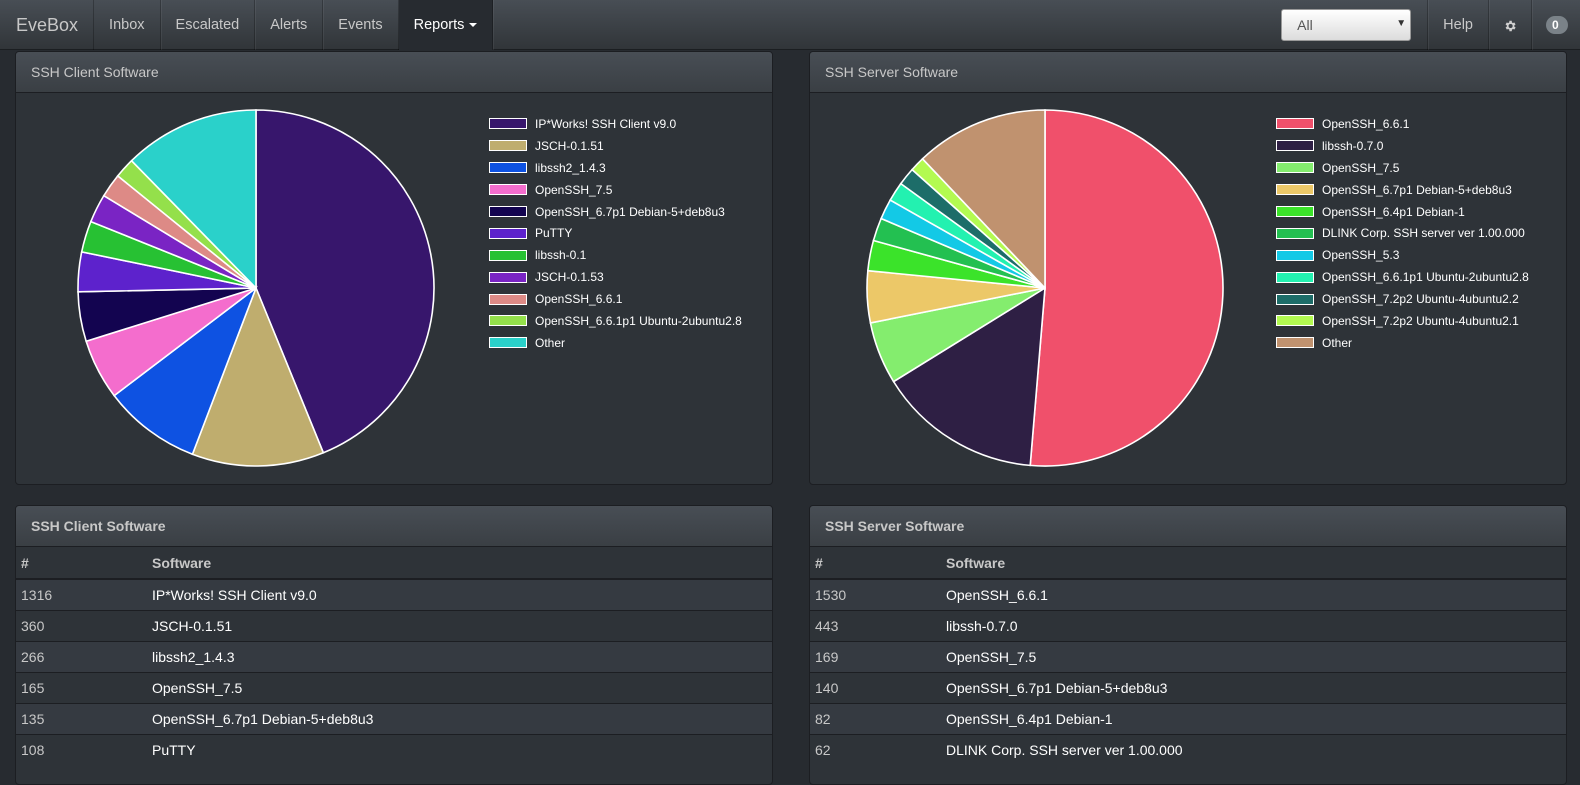 Image resolution: width=1580 pixels, height=785 pixels. I want to click on help-link: Help, so click(1457, 25).